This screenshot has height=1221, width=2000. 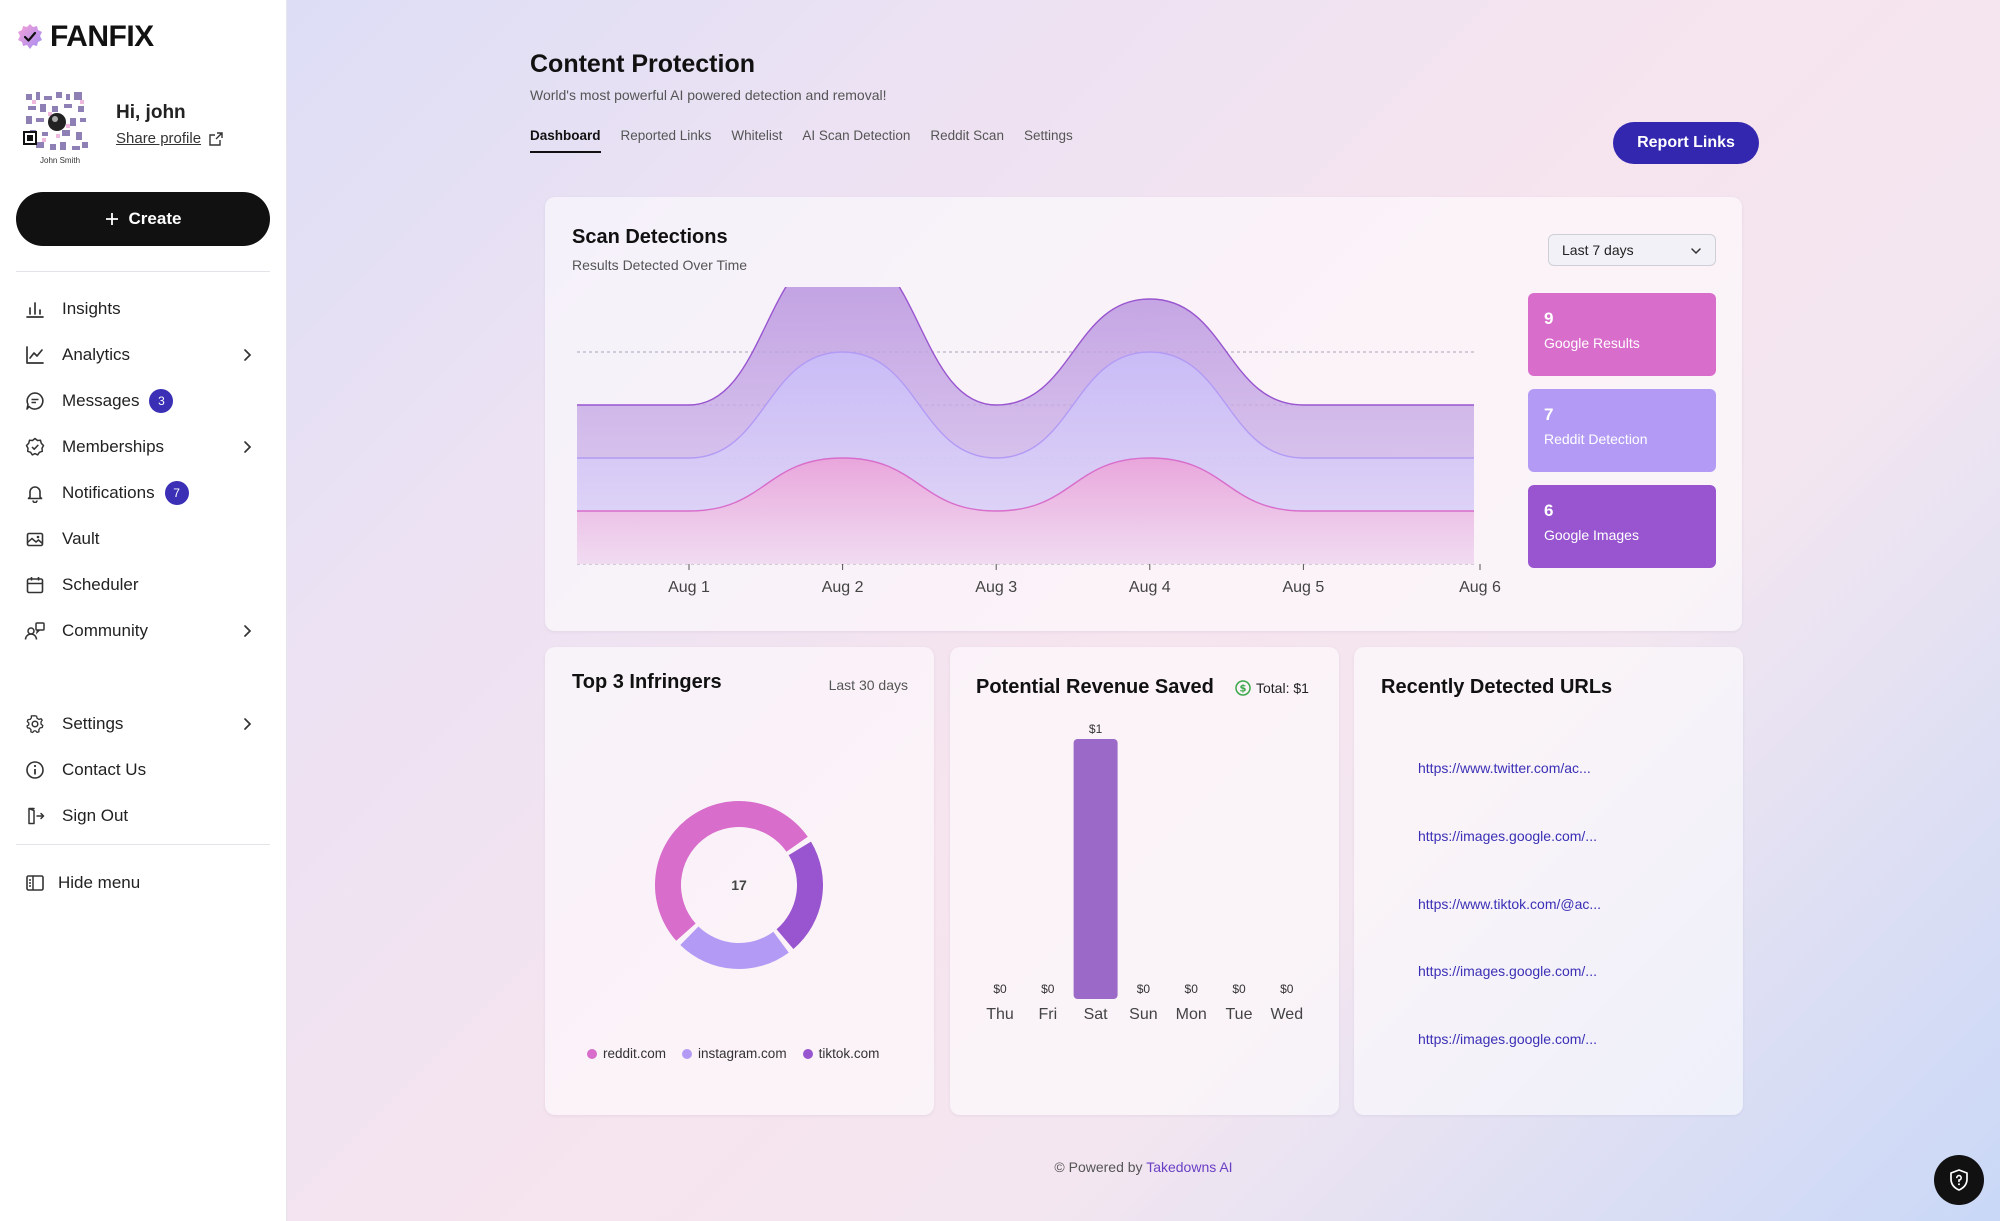 I want to click on legend-label: reddit.com, so click(x=635, y=1053).